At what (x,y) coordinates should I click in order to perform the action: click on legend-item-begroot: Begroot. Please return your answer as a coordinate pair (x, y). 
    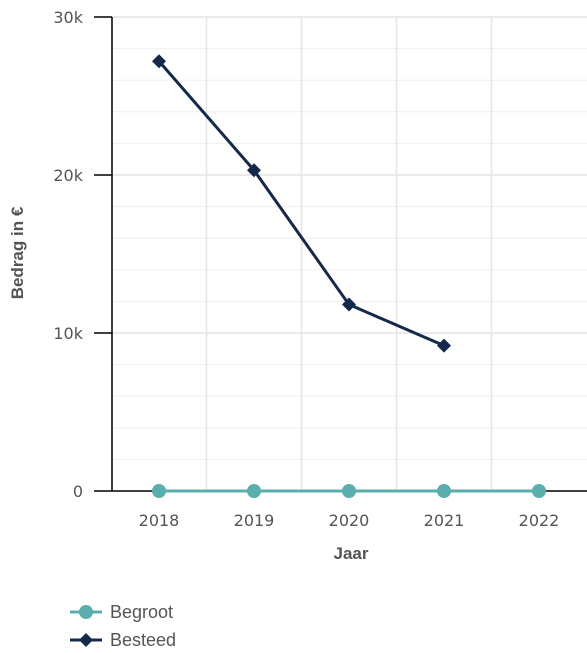
    Looking at the image, I should click on (121, 612).